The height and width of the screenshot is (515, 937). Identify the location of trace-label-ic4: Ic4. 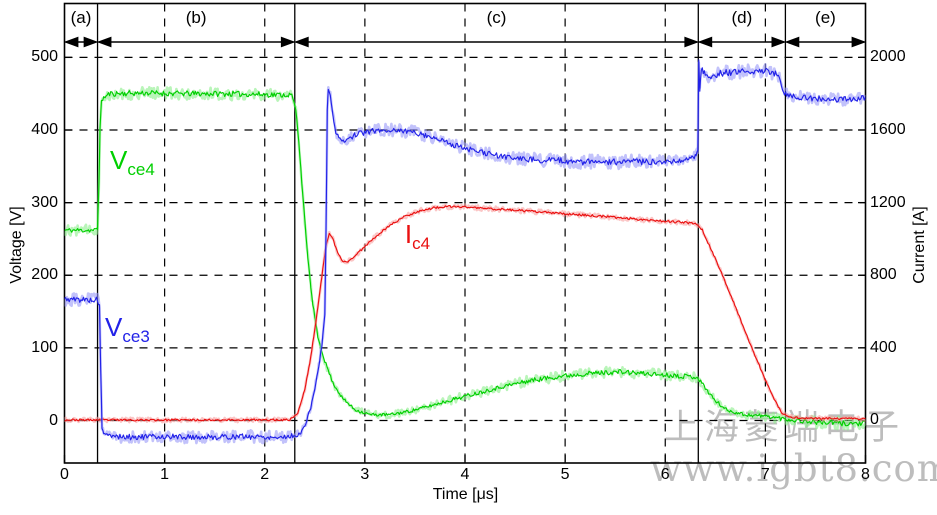
(417, 236).